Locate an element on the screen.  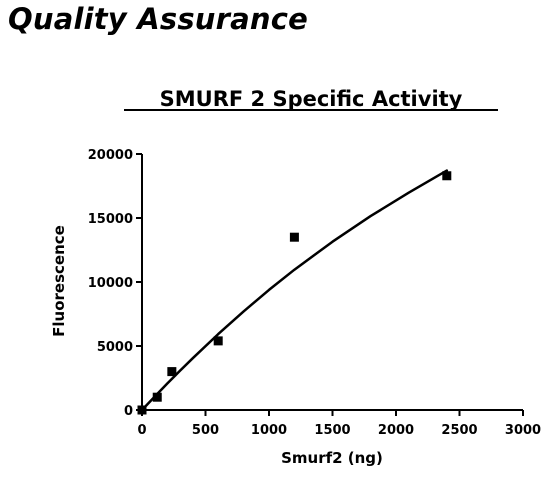
x-tick-label: 2000 is located at coordinates (396, 430).